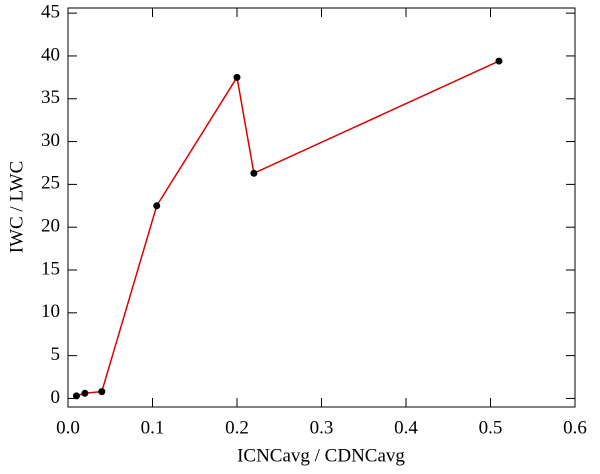  What do you see at coordinates (50, 311) in the screenshot?
I see `y-tick-label: 10` at bounding box center [50, 311].